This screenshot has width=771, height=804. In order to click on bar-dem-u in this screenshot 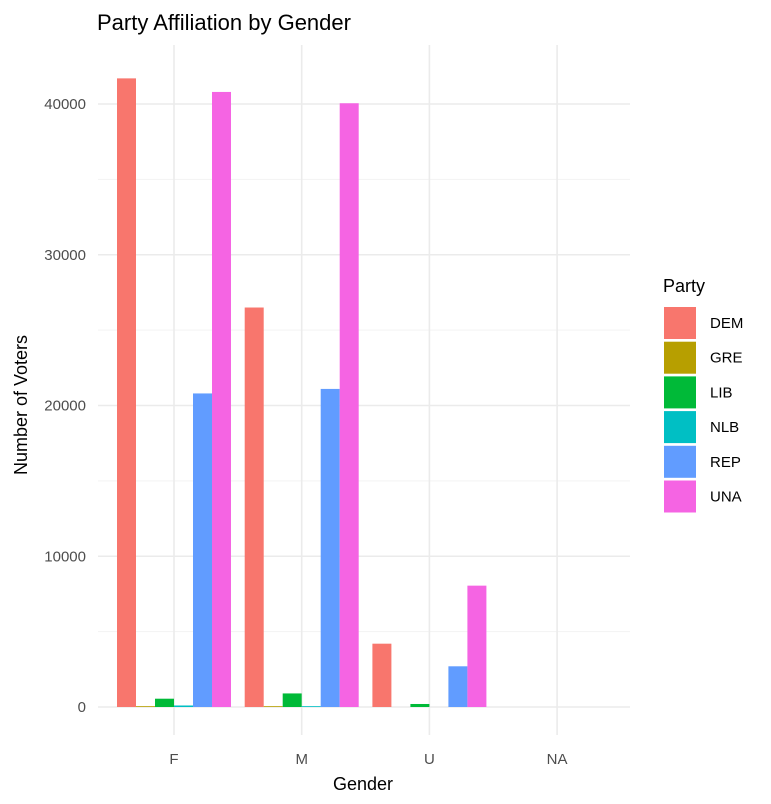, I will do `click(382, 675)`.